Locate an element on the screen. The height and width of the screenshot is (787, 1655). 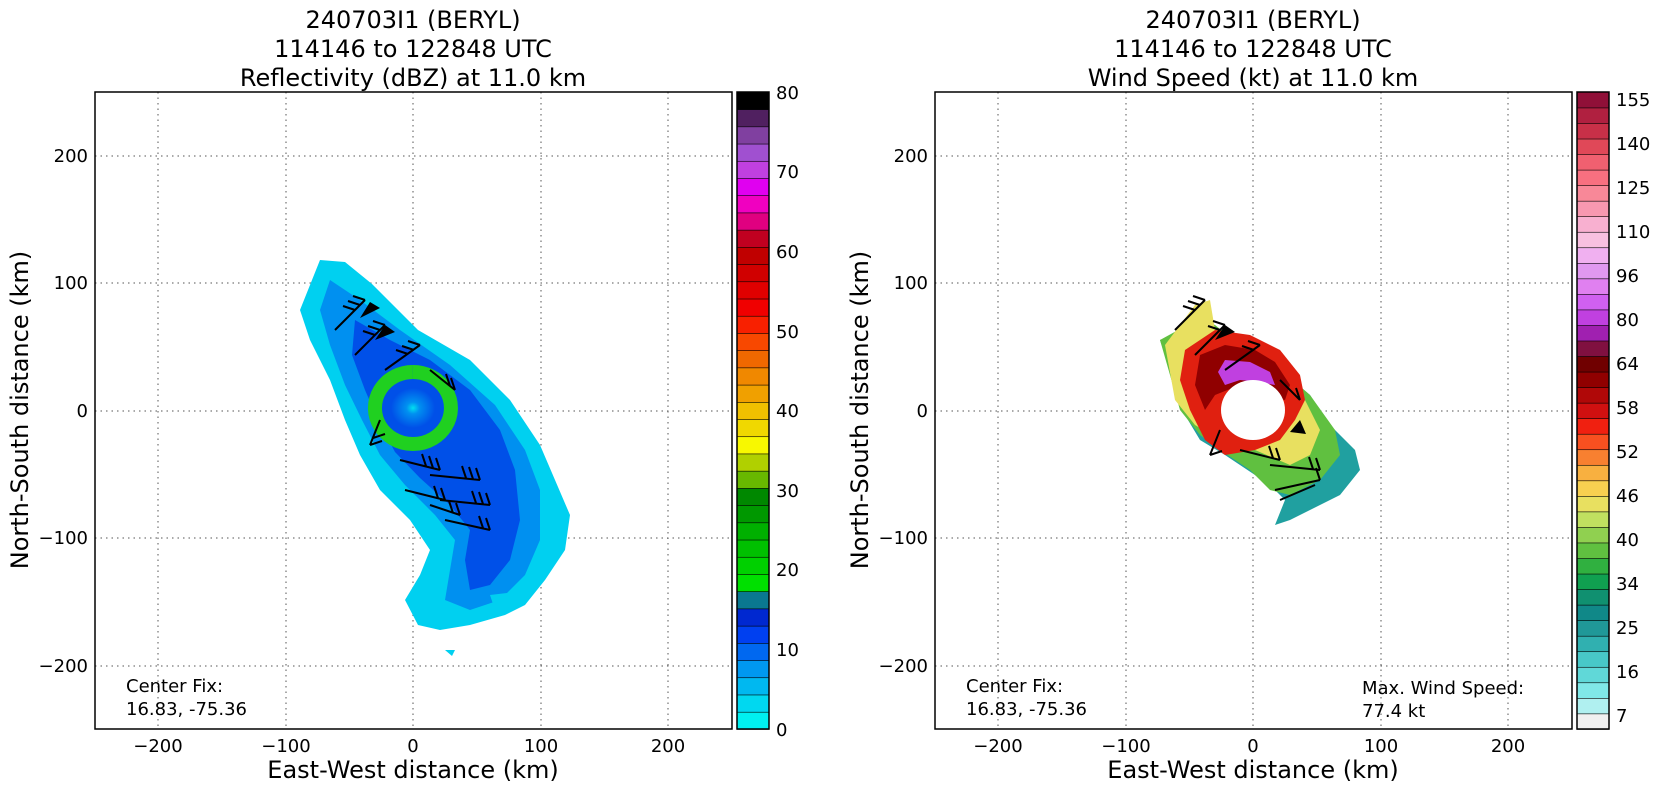
reflectivity-x-ticks: −200 −100 0 100 200 is located at coordinates (409, 746).